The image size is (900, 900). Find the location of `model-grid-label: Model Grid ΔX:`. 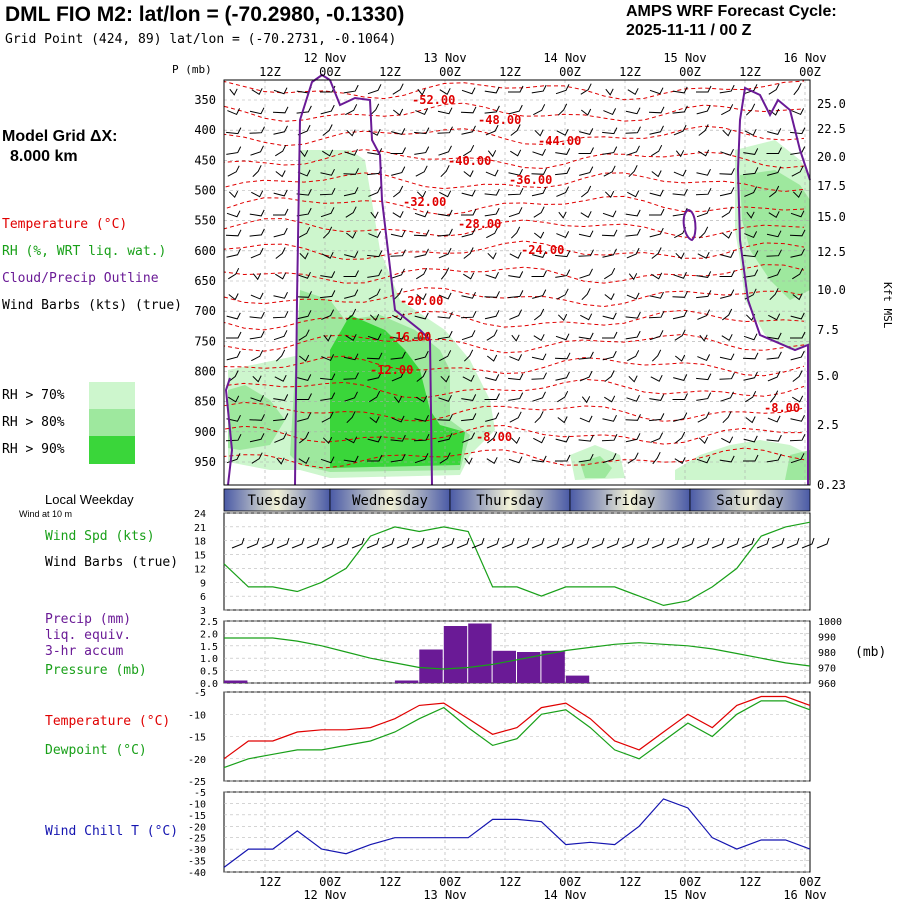

model-grid-label: Model Grid ΔX: is located at coordinates (60, 136).